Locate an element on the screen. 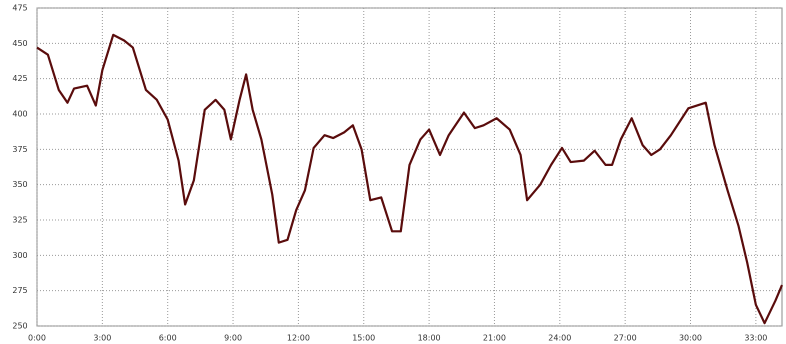 Image resolution: width=786 pixels, height=344 pixels. y-tick-label: 375 is located at coordinates (19, 149).